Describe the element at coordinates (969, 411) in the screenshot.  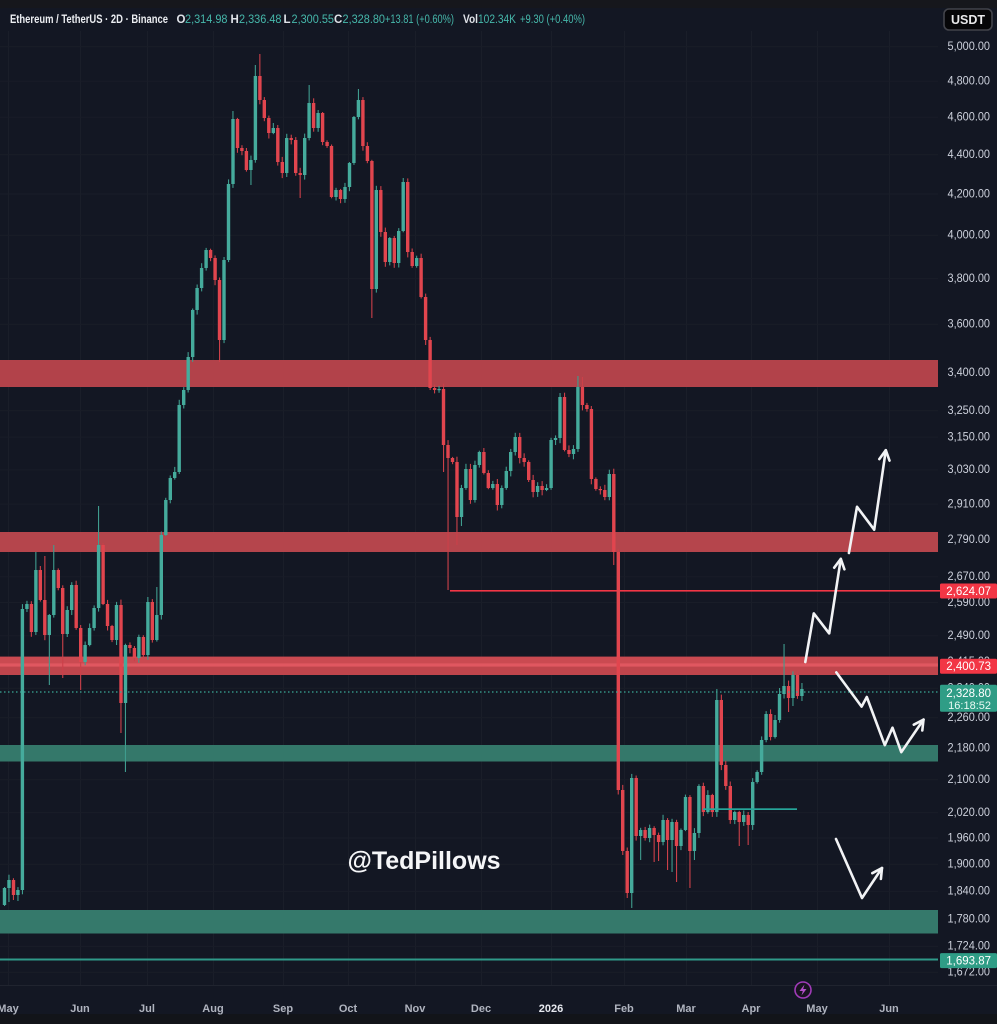
I see `svg-text: 3,250.00` at that location.